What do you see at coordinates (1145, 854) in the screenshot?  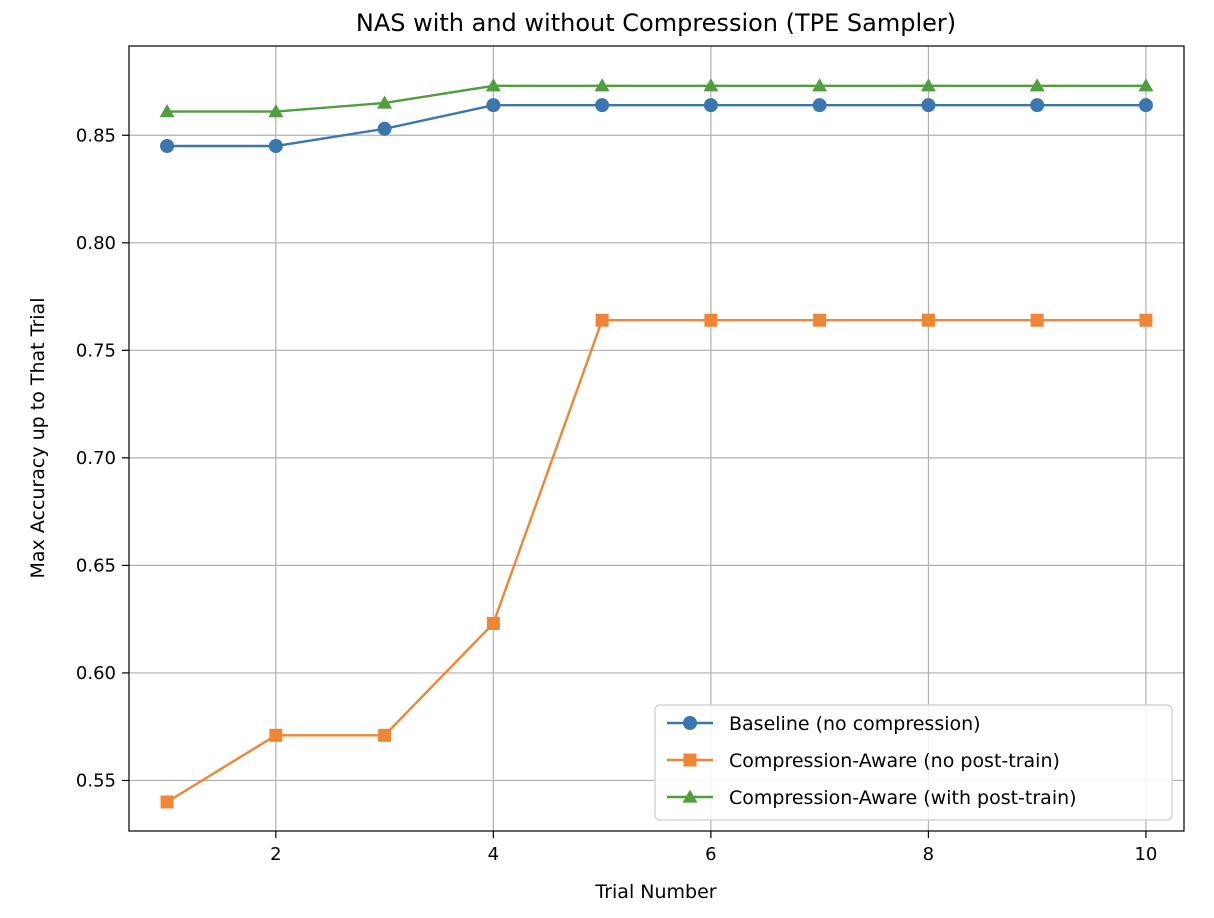 I see `x-tick-label: 10` at bounding box center [1145, 854].